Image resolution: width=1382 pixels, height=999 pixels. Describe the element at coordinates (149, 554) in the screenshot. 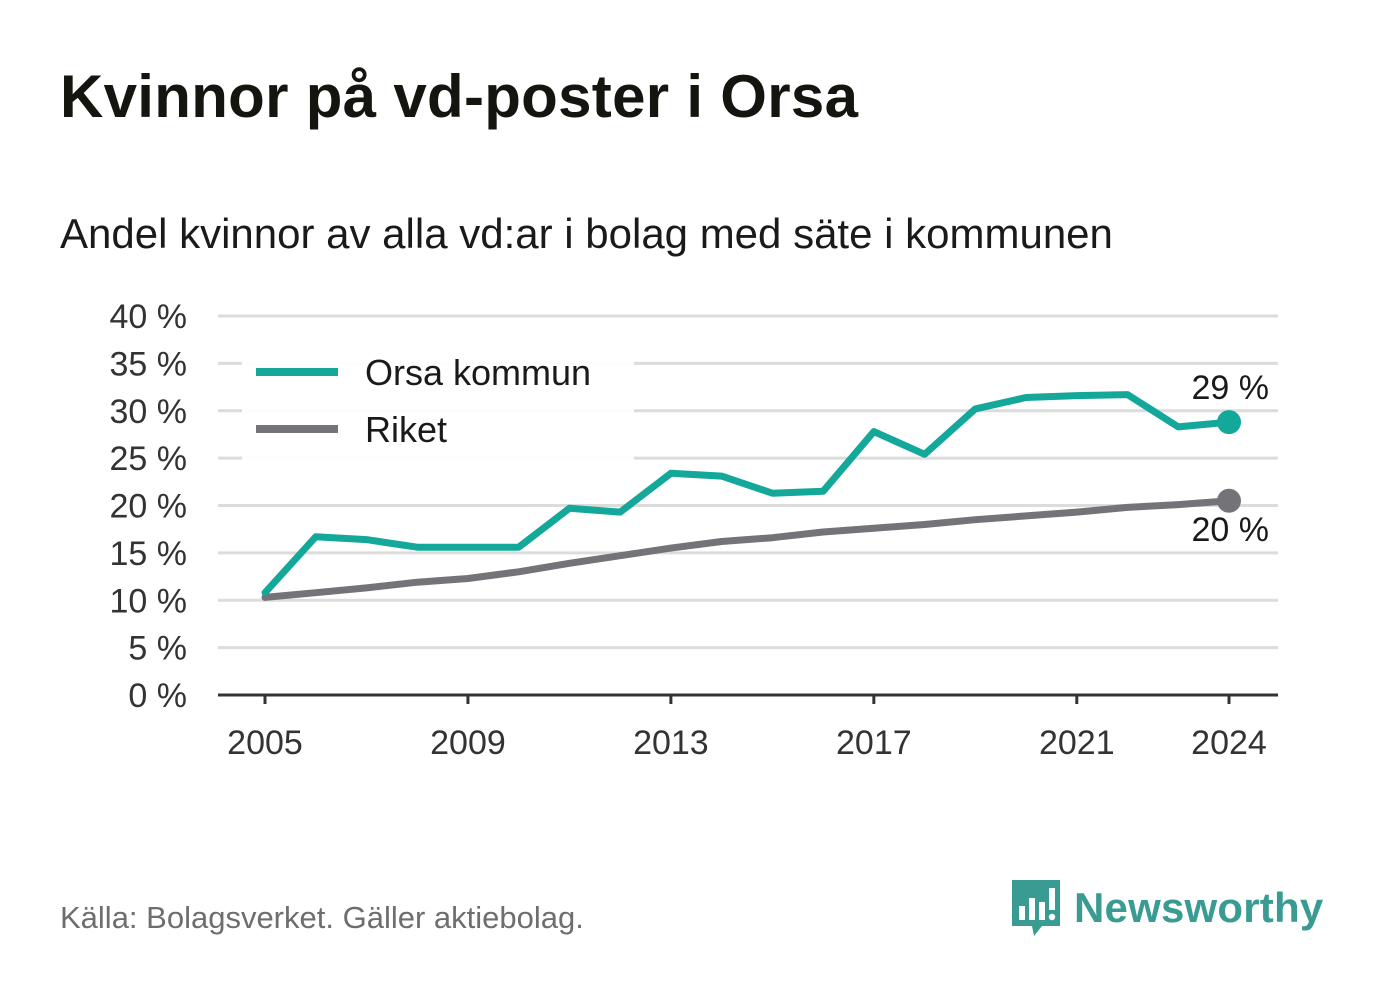

I see `y-tick-label: 15 %` at that location.